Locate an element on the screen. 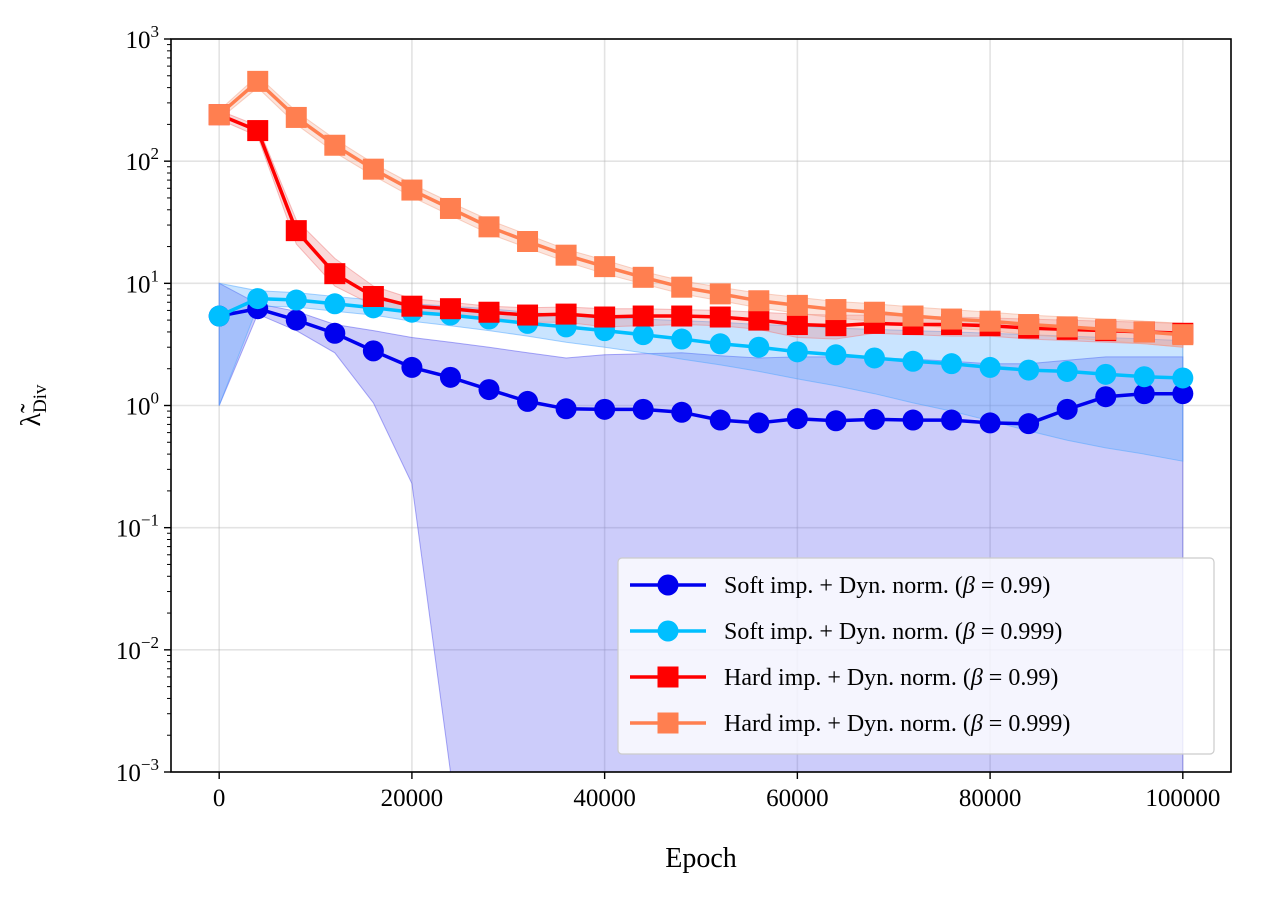 The image size is (1263, 903). x-tick-label: 40000 is located at coordinates (604, 798).